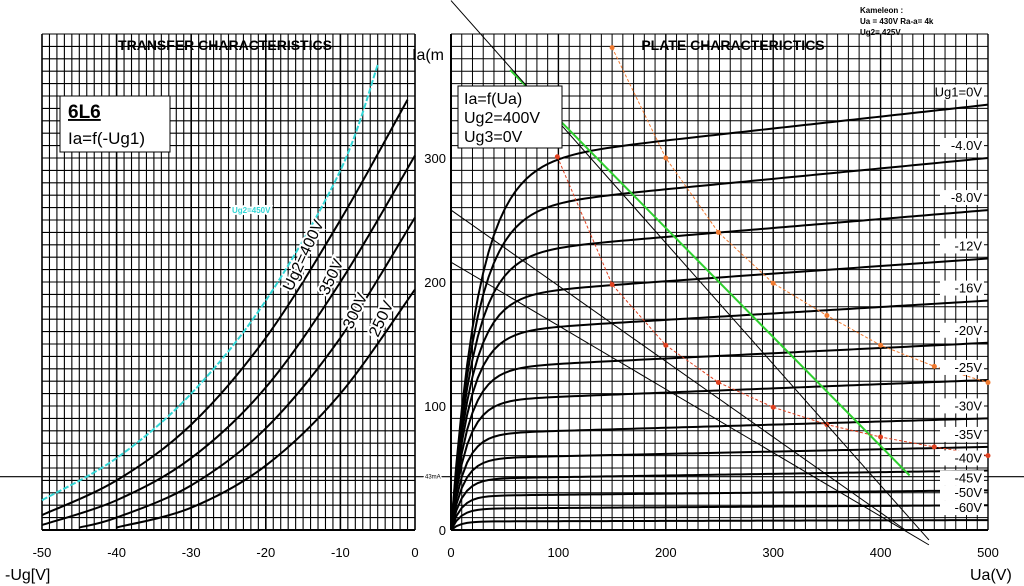 This screenshot has width=1024, height=586. Describe the element at coordinates (225, 45) in the screenshot. I see `transfer-title: TRANSFER CHARACTERISTICS` at that location.